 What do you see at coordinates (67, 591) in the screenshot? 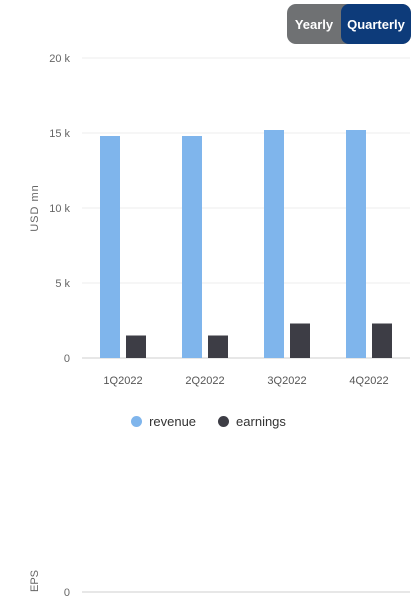
I see `eps-y-tick-label: 0` at bounding box center [67, 591].